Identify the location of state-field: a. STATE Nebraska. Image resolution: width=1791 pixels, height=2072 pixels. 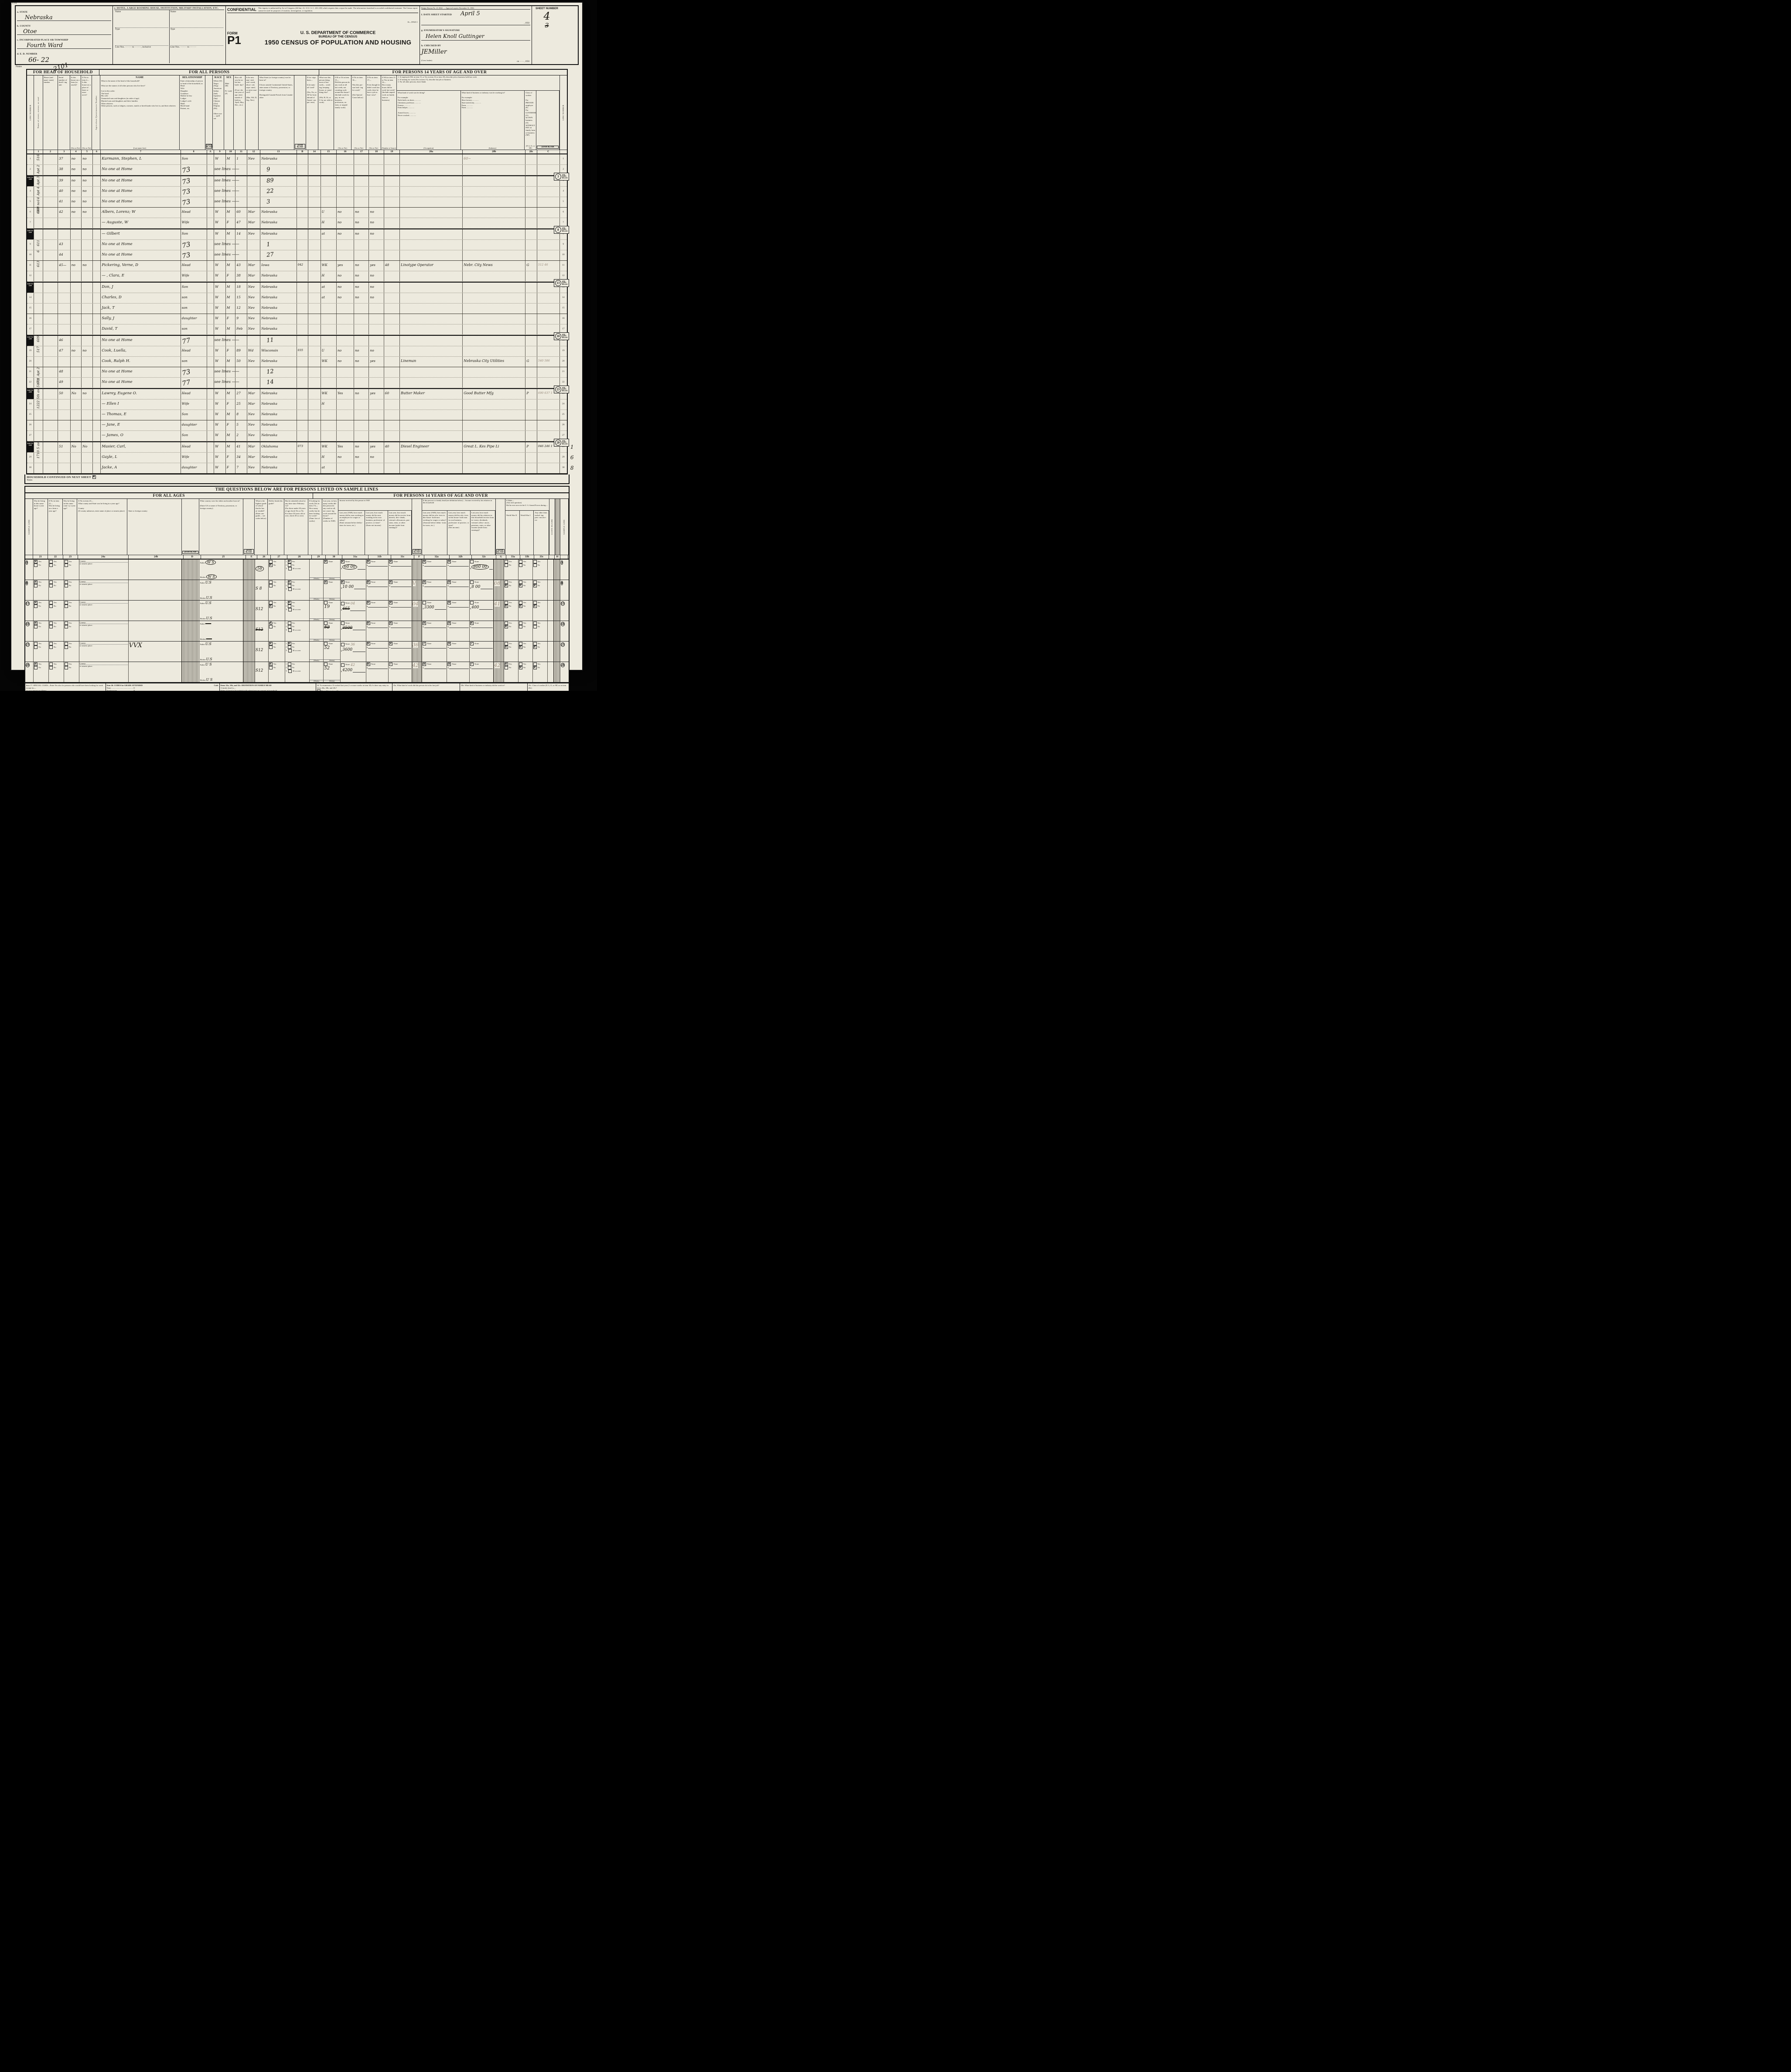
(64, 14).